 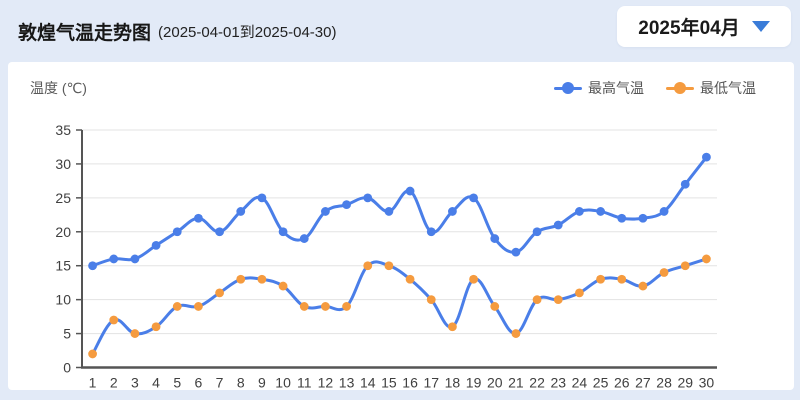 I want to click on x-tick-label: 26, so click(x=622, y=383).